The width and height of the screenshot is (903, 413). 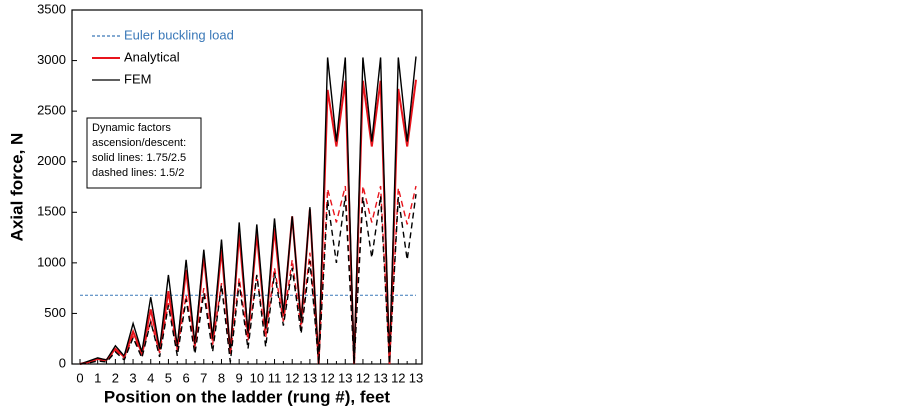 What do you see at coordinates (275, 377) in the screenshot?
I see `x-tick-label: 11` at bounding box center [275, 377].